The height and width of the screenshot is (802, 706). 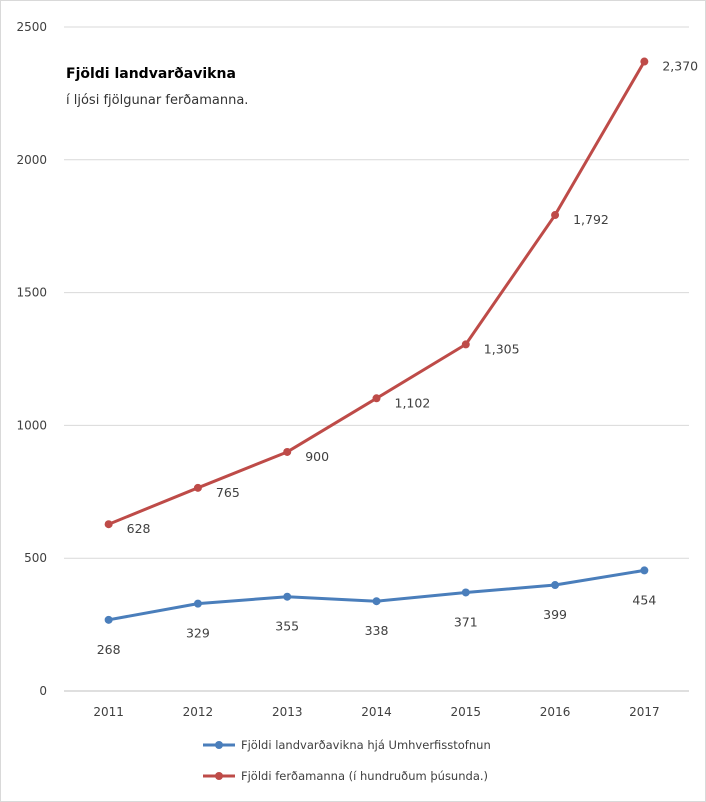 I want to click on y-tick-label: 0, so click(x=43, y=691).